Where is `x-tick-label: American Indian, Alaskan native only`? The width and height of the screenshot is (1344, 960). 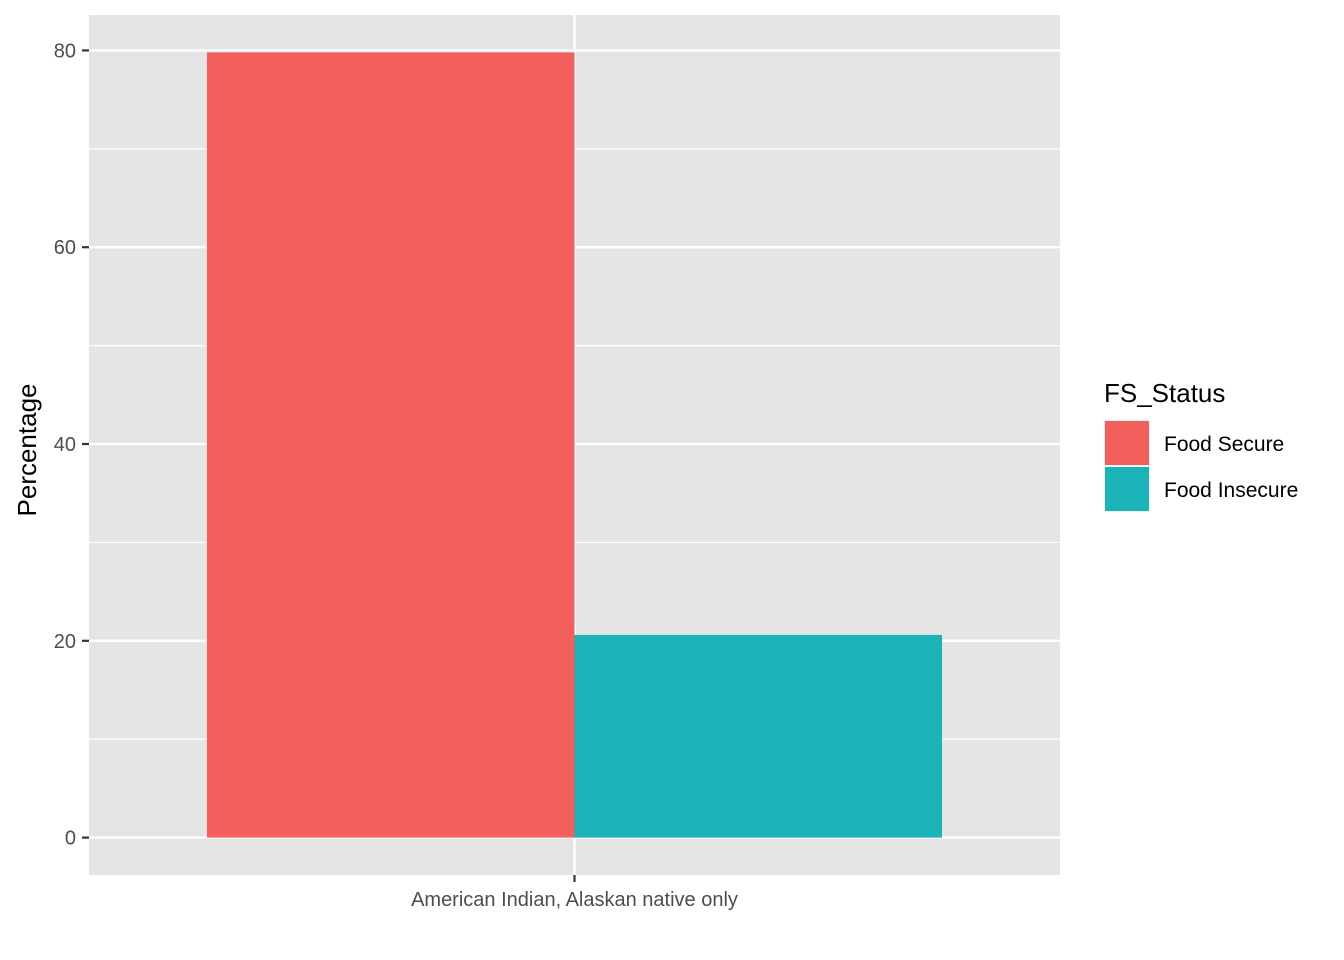 x-tick-label: American Indian, Alaskan native only is located at coordinates (574, 900).